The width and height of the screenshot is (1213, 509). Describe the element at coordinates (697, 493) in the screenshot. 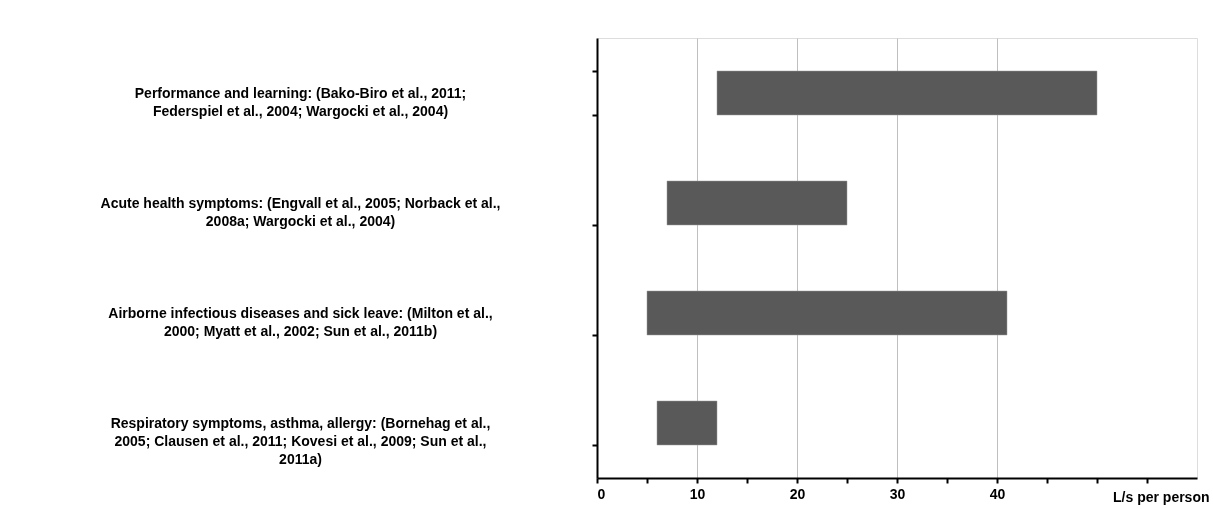

I see `x-tick-label: 10` at that location.